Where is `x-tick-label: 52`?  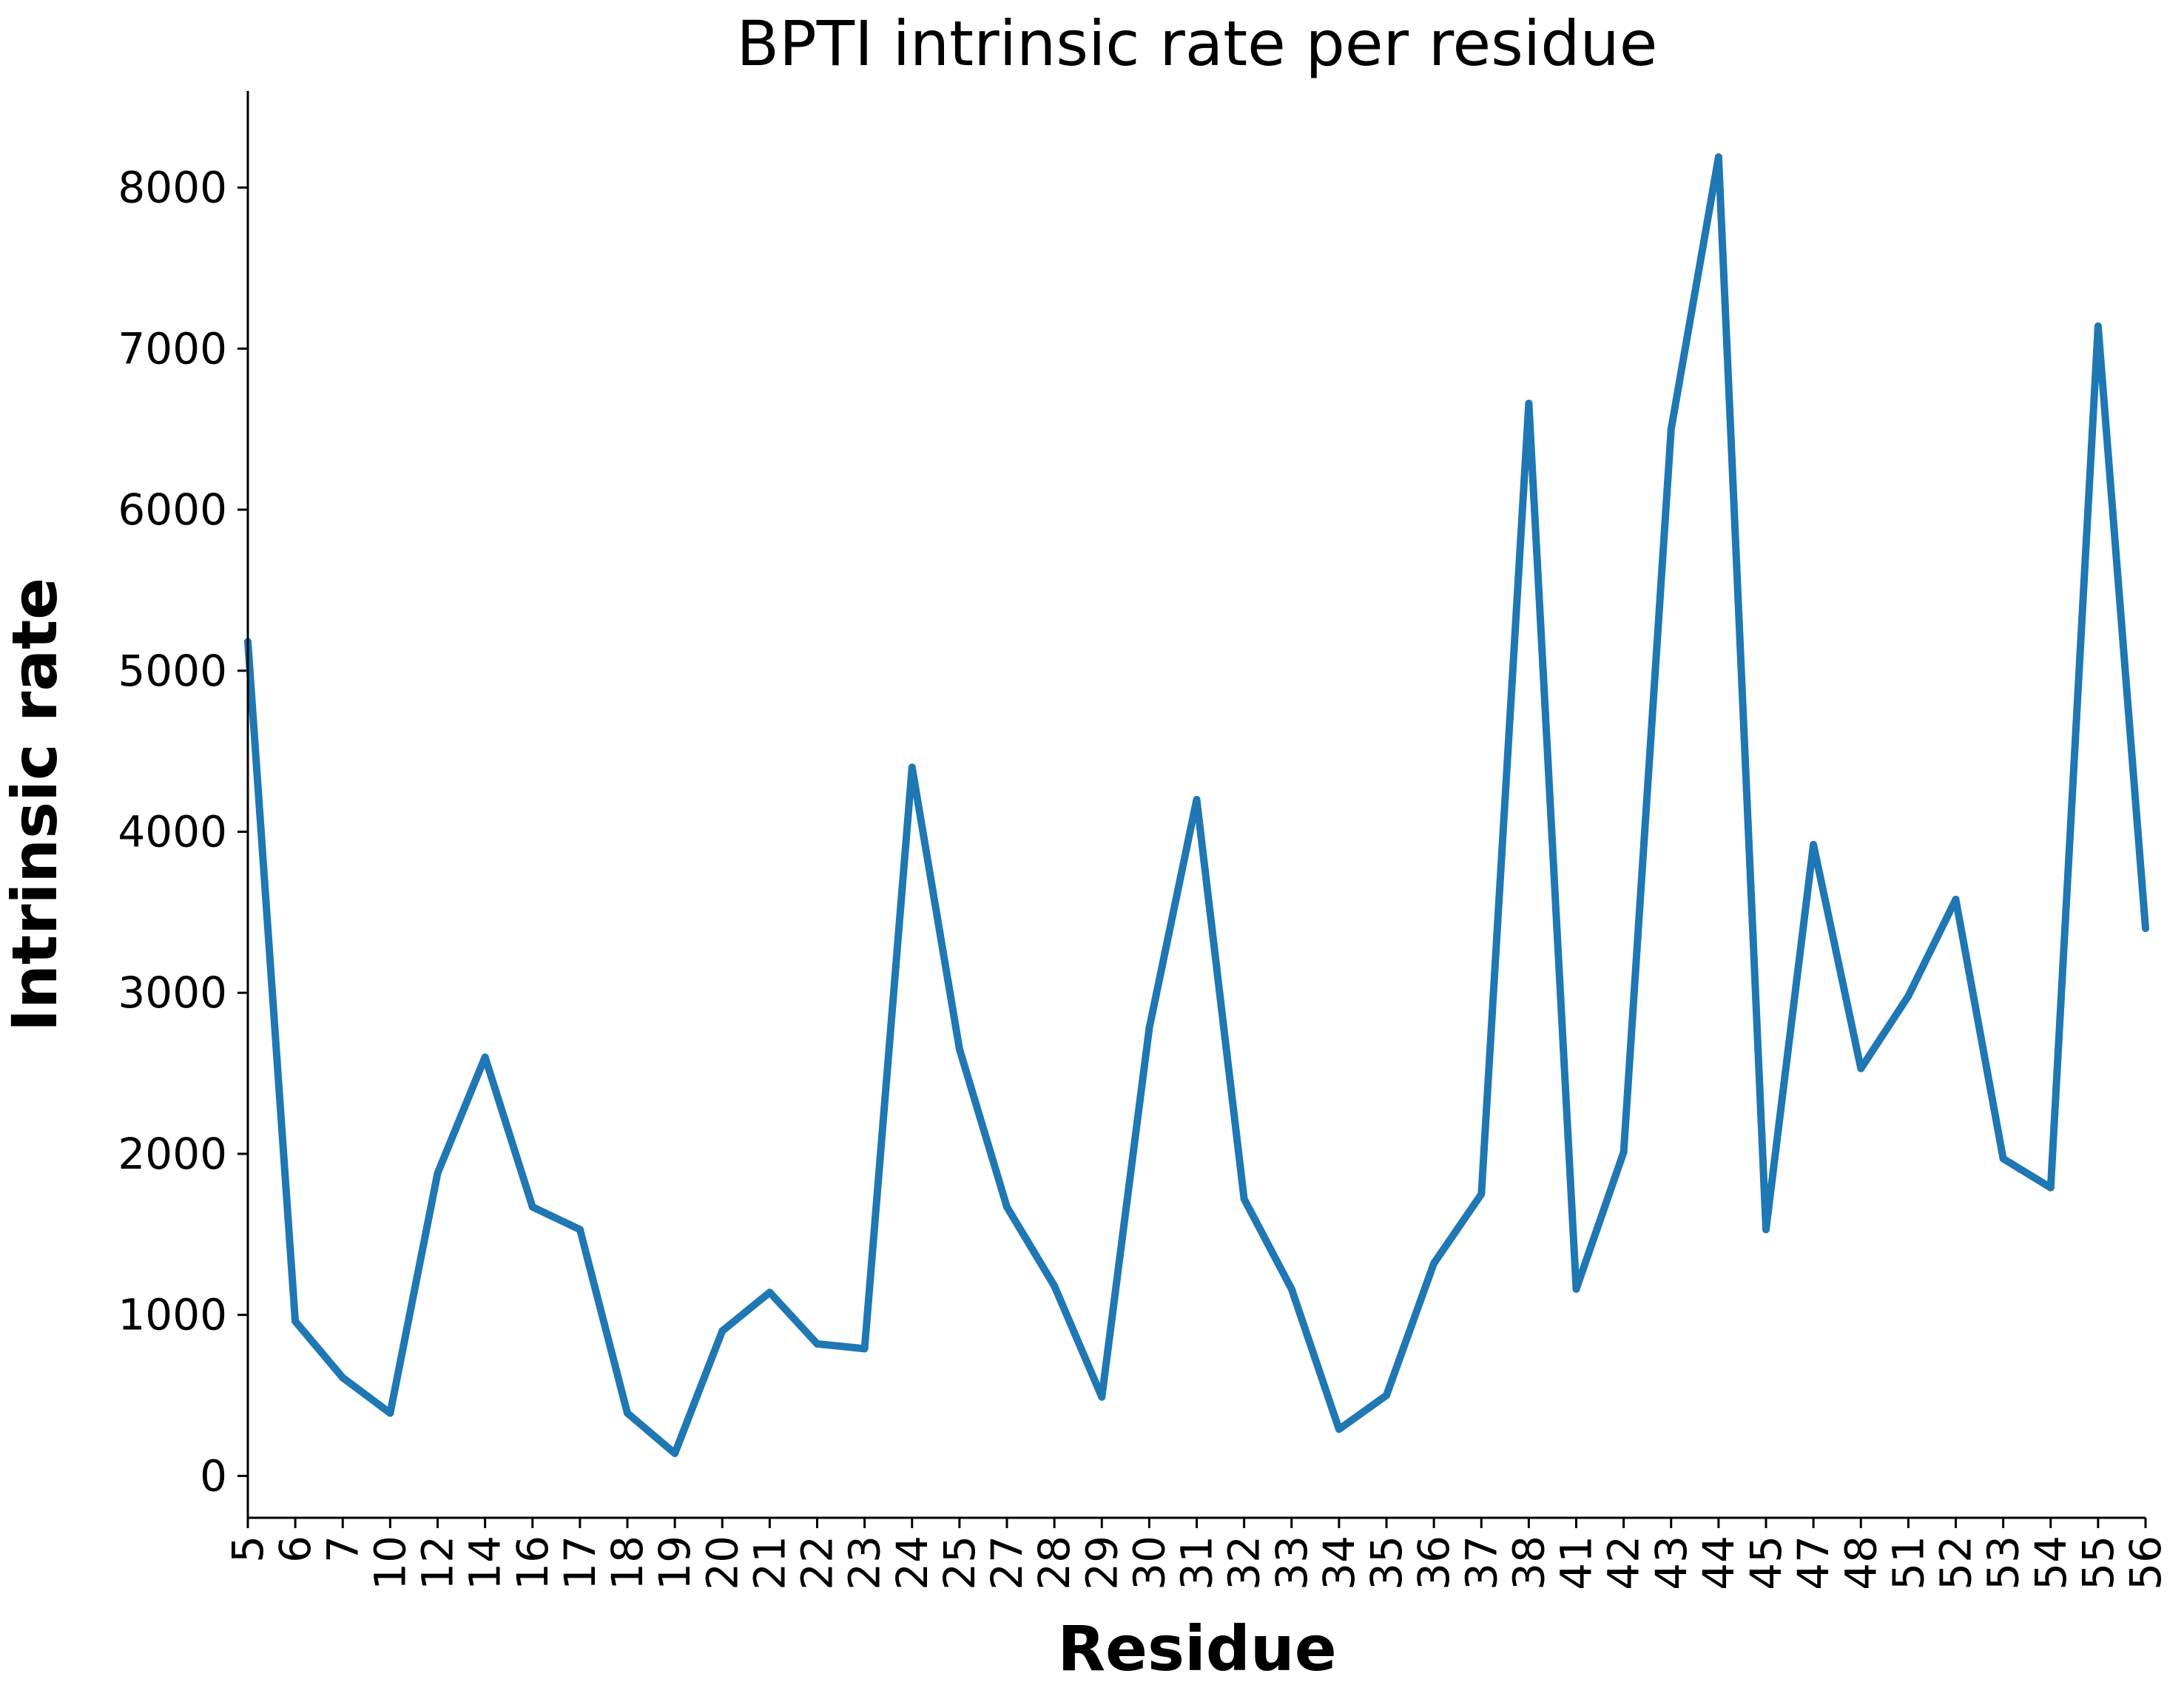
x-tick-label: 52 is located at coordinates (1956, 1563).